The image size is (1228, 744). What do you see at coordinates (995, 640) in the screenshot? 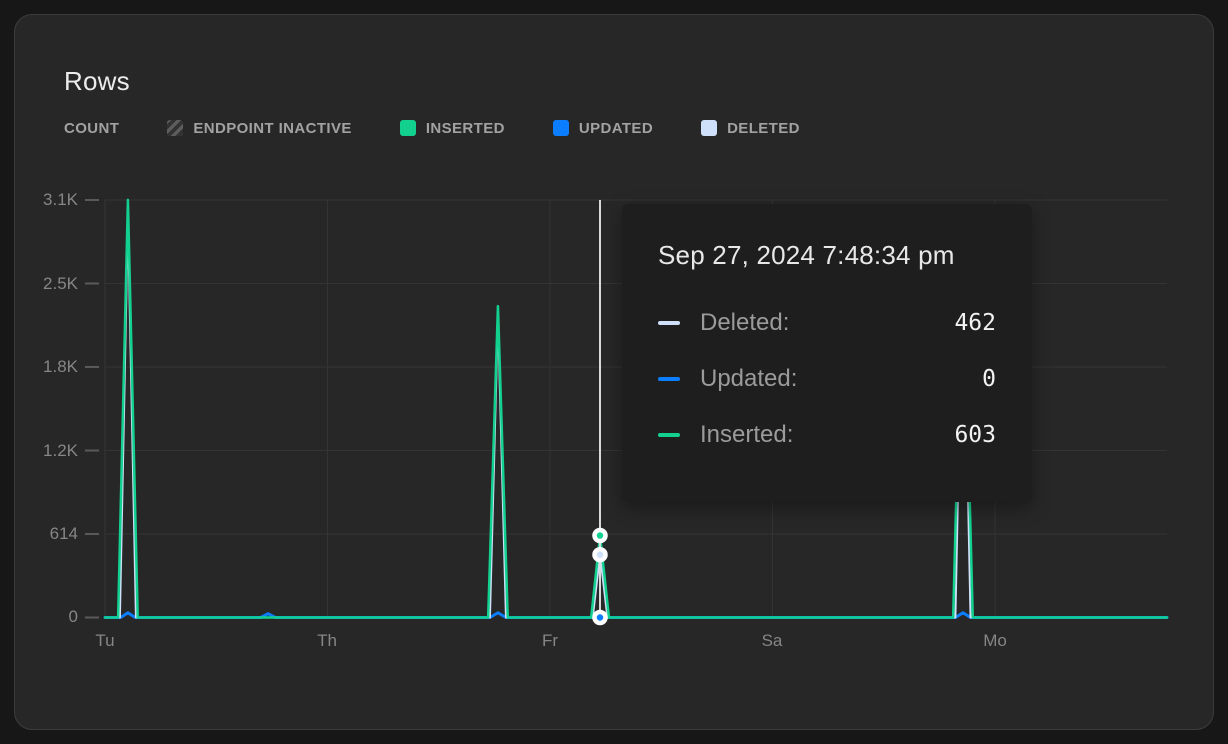
I see `x-axis-label: Mo` at bounding box center [995, 640].